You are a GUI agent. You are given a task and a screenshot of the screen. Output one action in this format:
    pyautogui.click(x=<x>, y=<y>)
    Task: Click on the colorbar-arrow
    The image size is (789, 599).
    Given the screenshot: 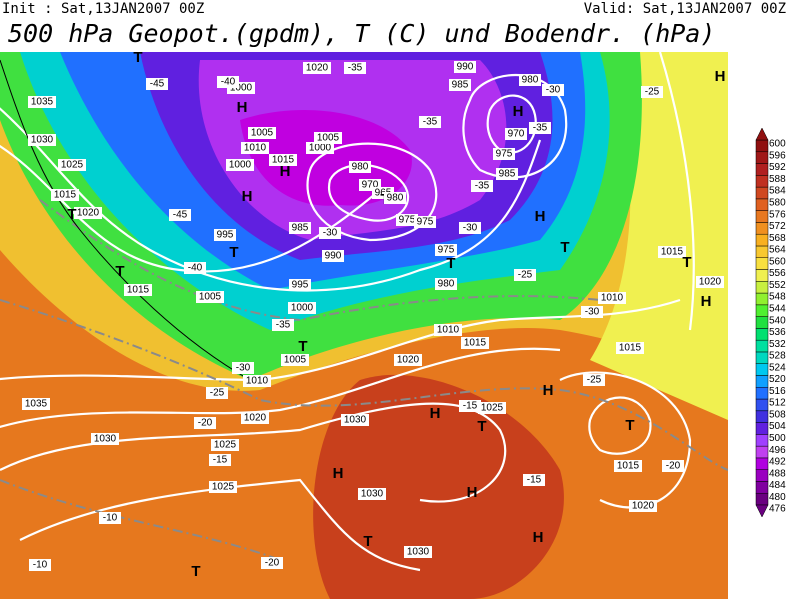 What is the action you would take?
    pyautogui.click(x=762, y=134)
    